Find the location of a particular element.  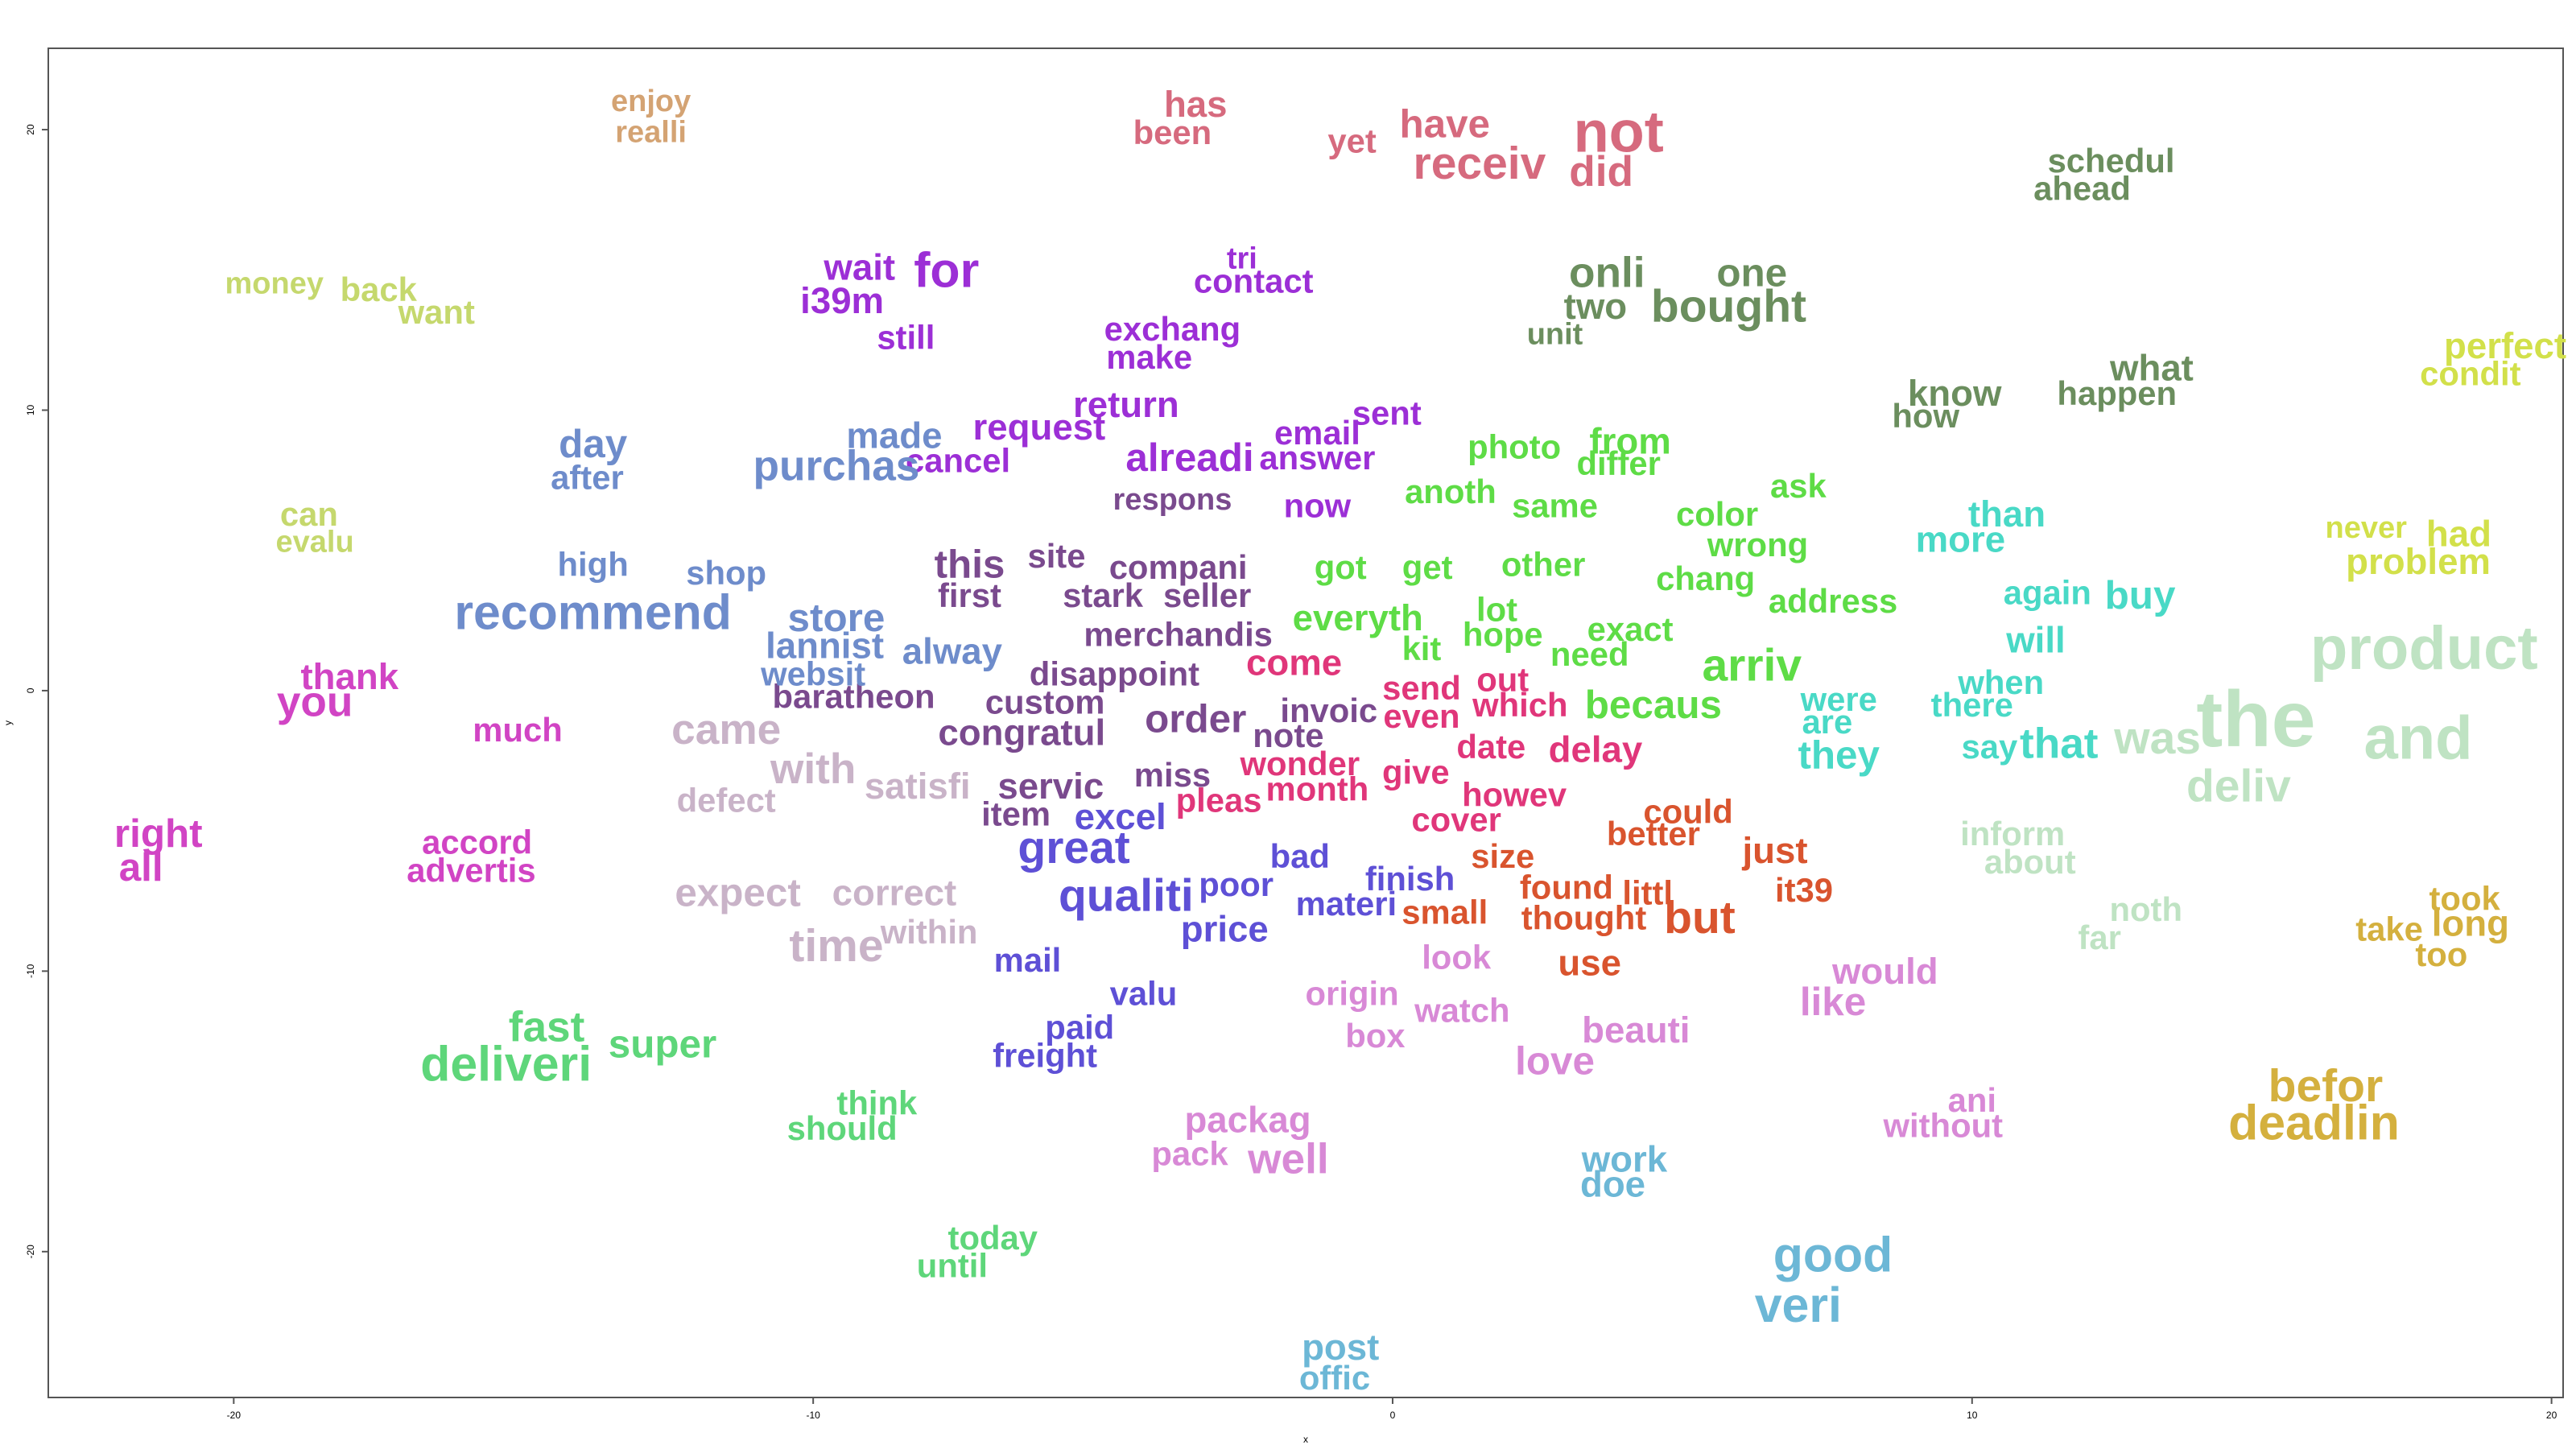

word-point: bad is located at coordinates (1300, 856).